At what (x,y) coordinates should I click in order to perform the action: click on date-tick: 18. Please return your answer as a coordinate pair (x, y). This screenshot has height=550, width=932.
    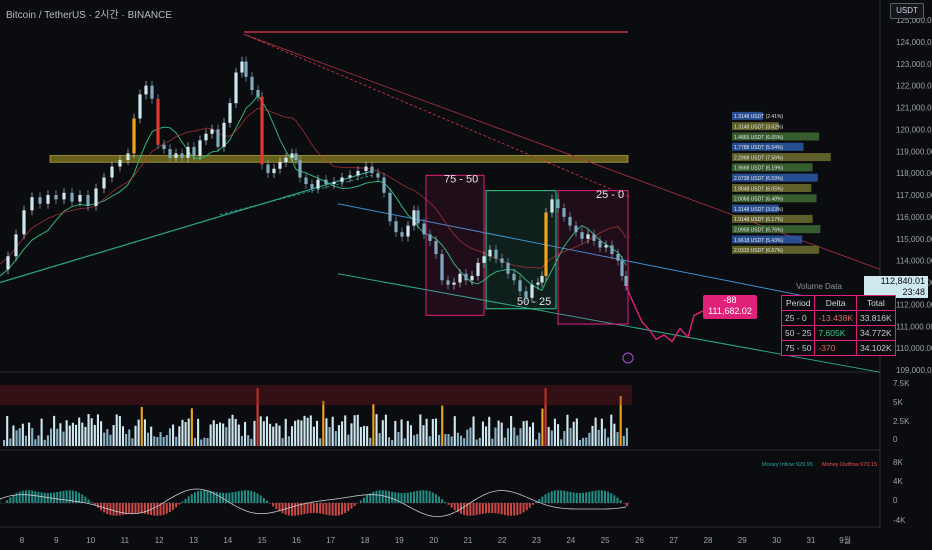
    Looking at the image, I should click on (365, 540).